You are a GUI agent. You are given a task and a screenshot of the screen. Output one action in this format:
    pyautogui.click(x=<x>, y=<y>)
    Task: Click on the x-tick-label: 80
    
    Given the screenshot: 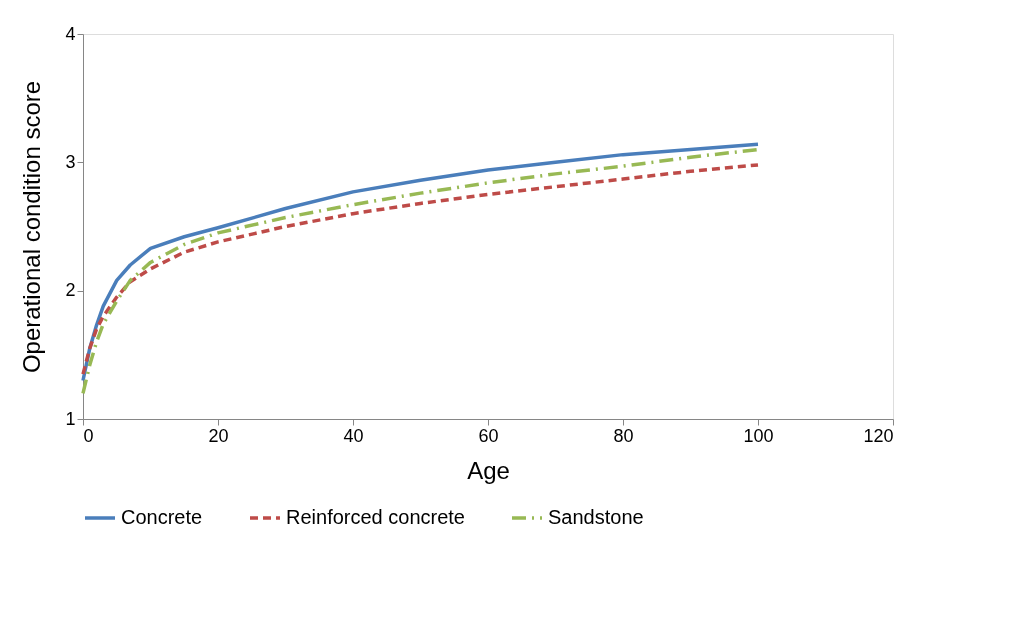 What is the action you would take?
    pyautogui.click(x=623, y=435)
    